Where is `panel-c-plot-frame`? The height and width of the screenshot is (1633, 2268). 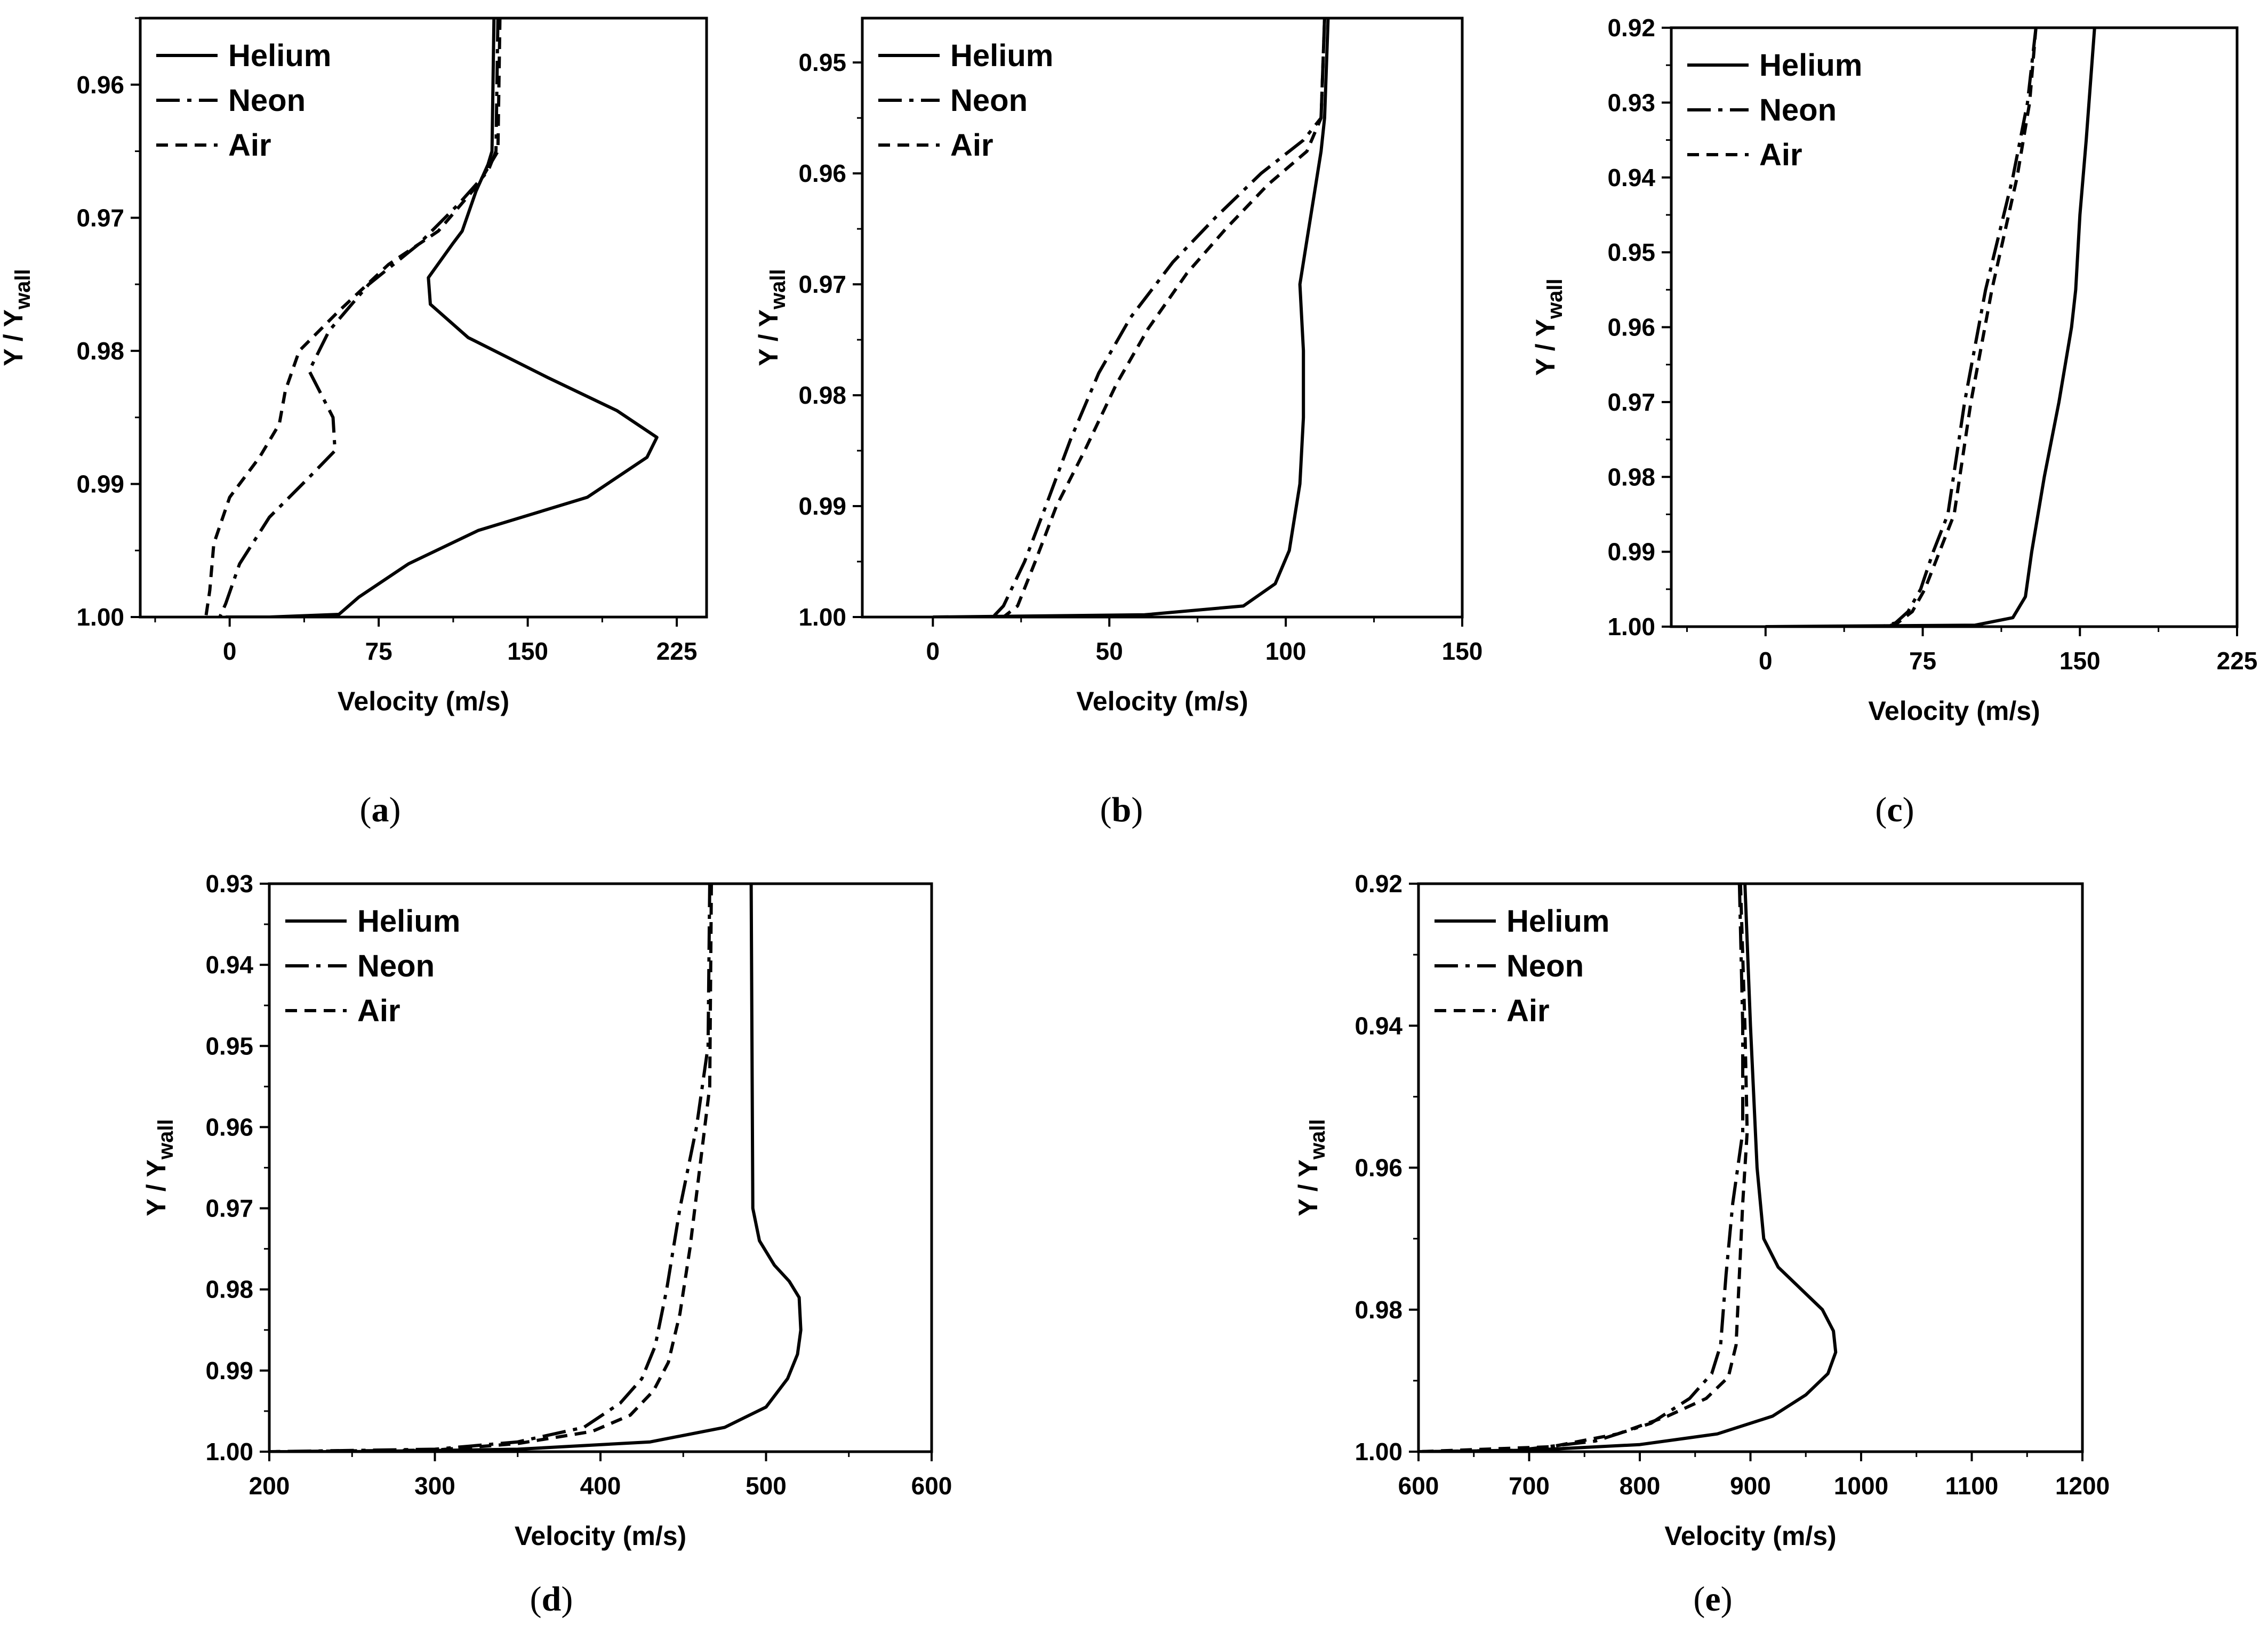 panel-c-plot-frame is located at coordinates (1954, 327).